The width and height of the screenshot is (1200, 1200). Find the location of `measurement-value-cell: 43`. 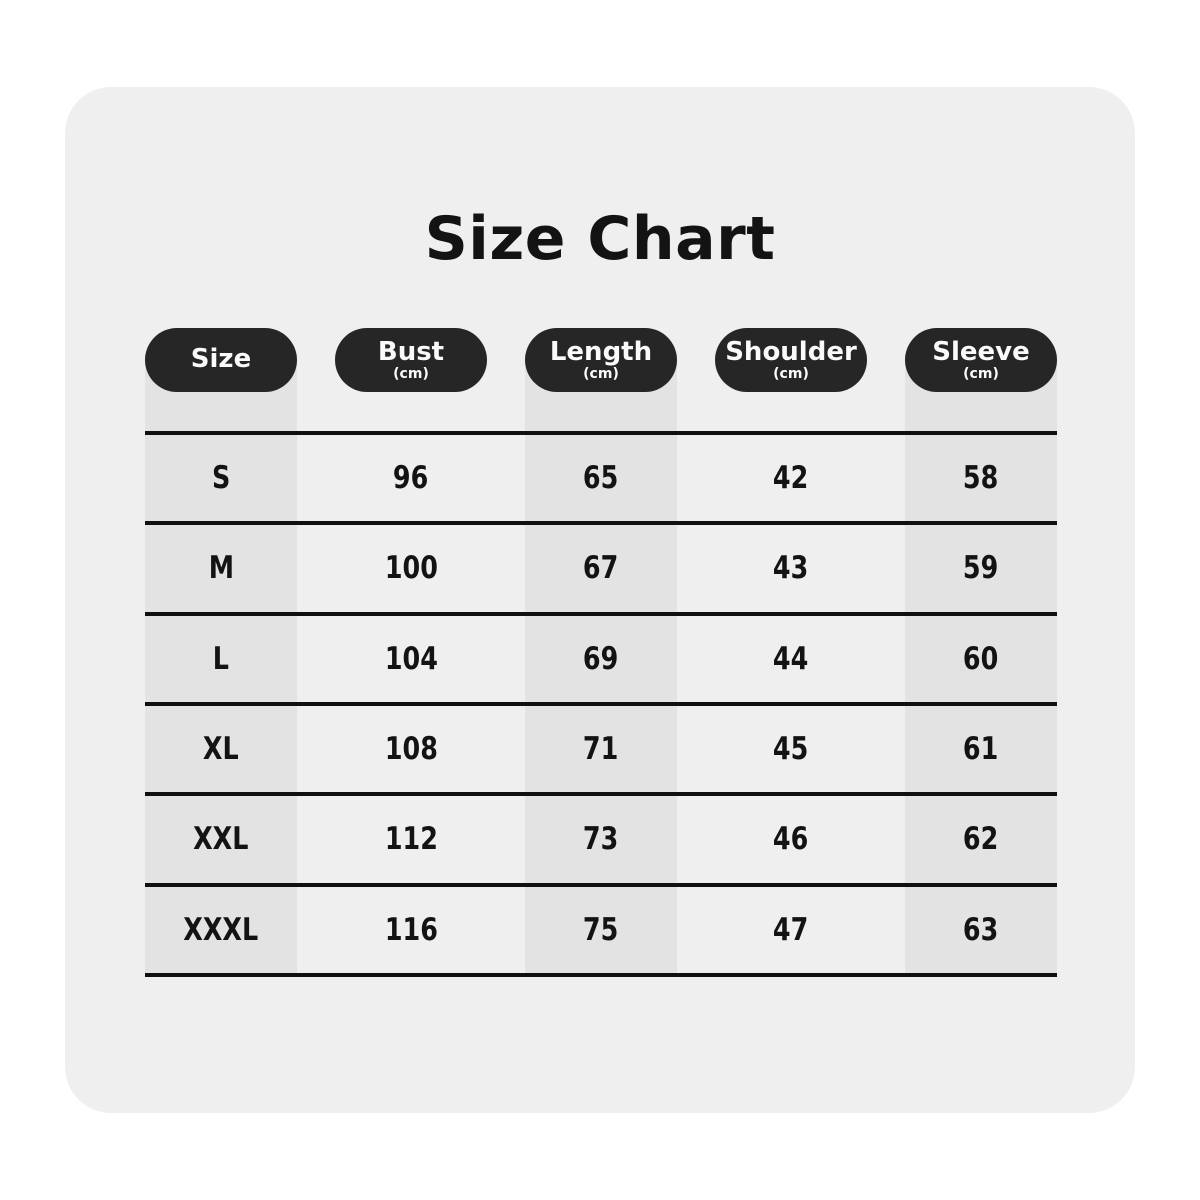

measurement-value-cell: 43 is located at coordinates (791, 568).